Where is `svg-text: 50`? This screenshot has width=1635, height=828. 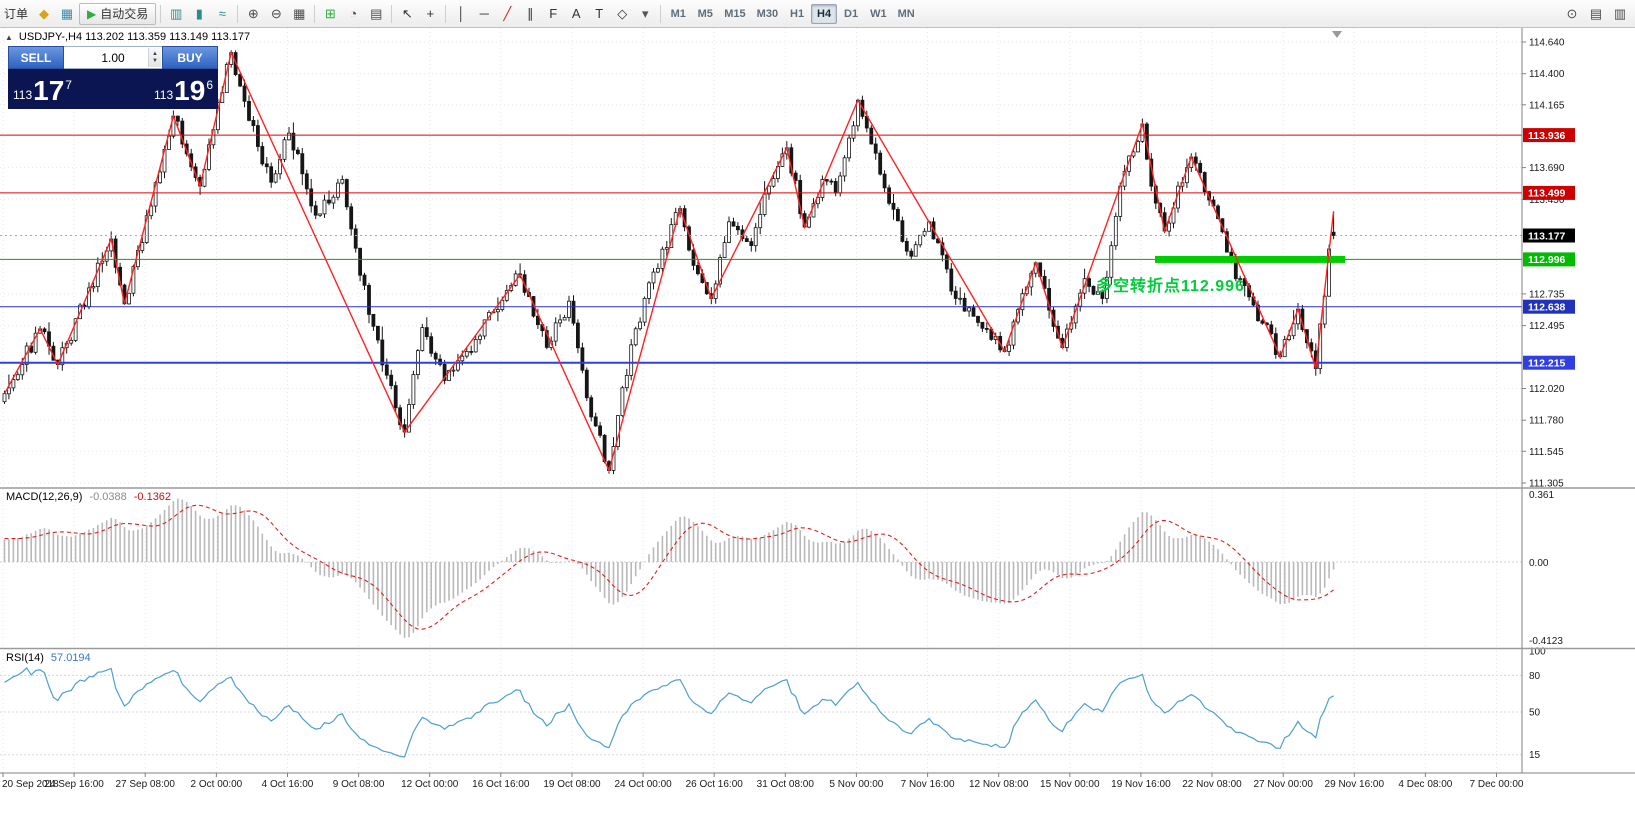
svg-text: 50 is located at coordinates (1535, 713).